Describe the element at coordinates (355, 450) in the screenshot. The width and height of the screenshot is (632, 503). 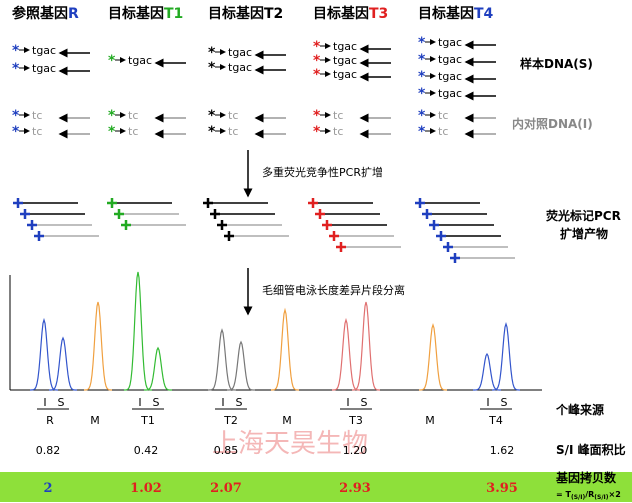
I see `ratio: 1.20` at that location.